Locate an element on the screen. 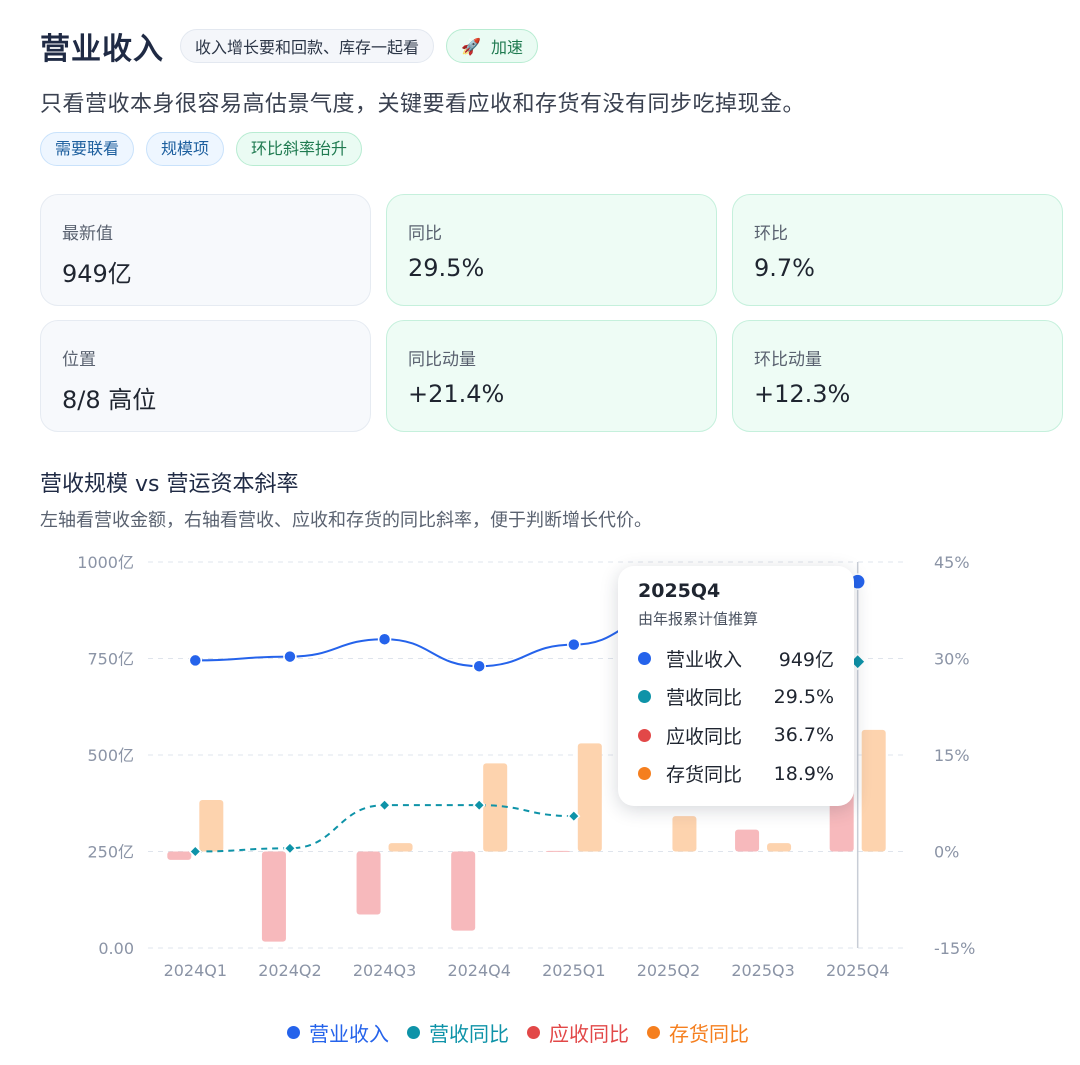  revenue-yoy-dot-icon is located at coordinates (644, 697).